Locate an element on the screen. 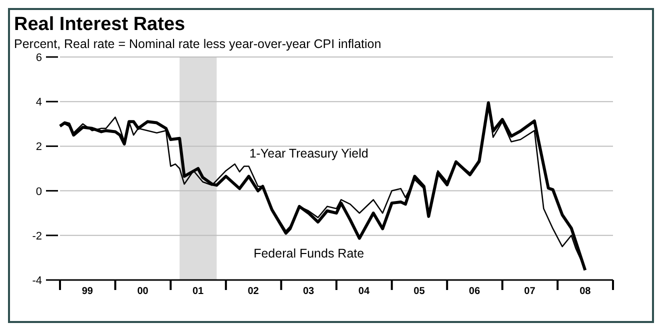  x-tick-label: 01 is located at coordinates (198, 291).